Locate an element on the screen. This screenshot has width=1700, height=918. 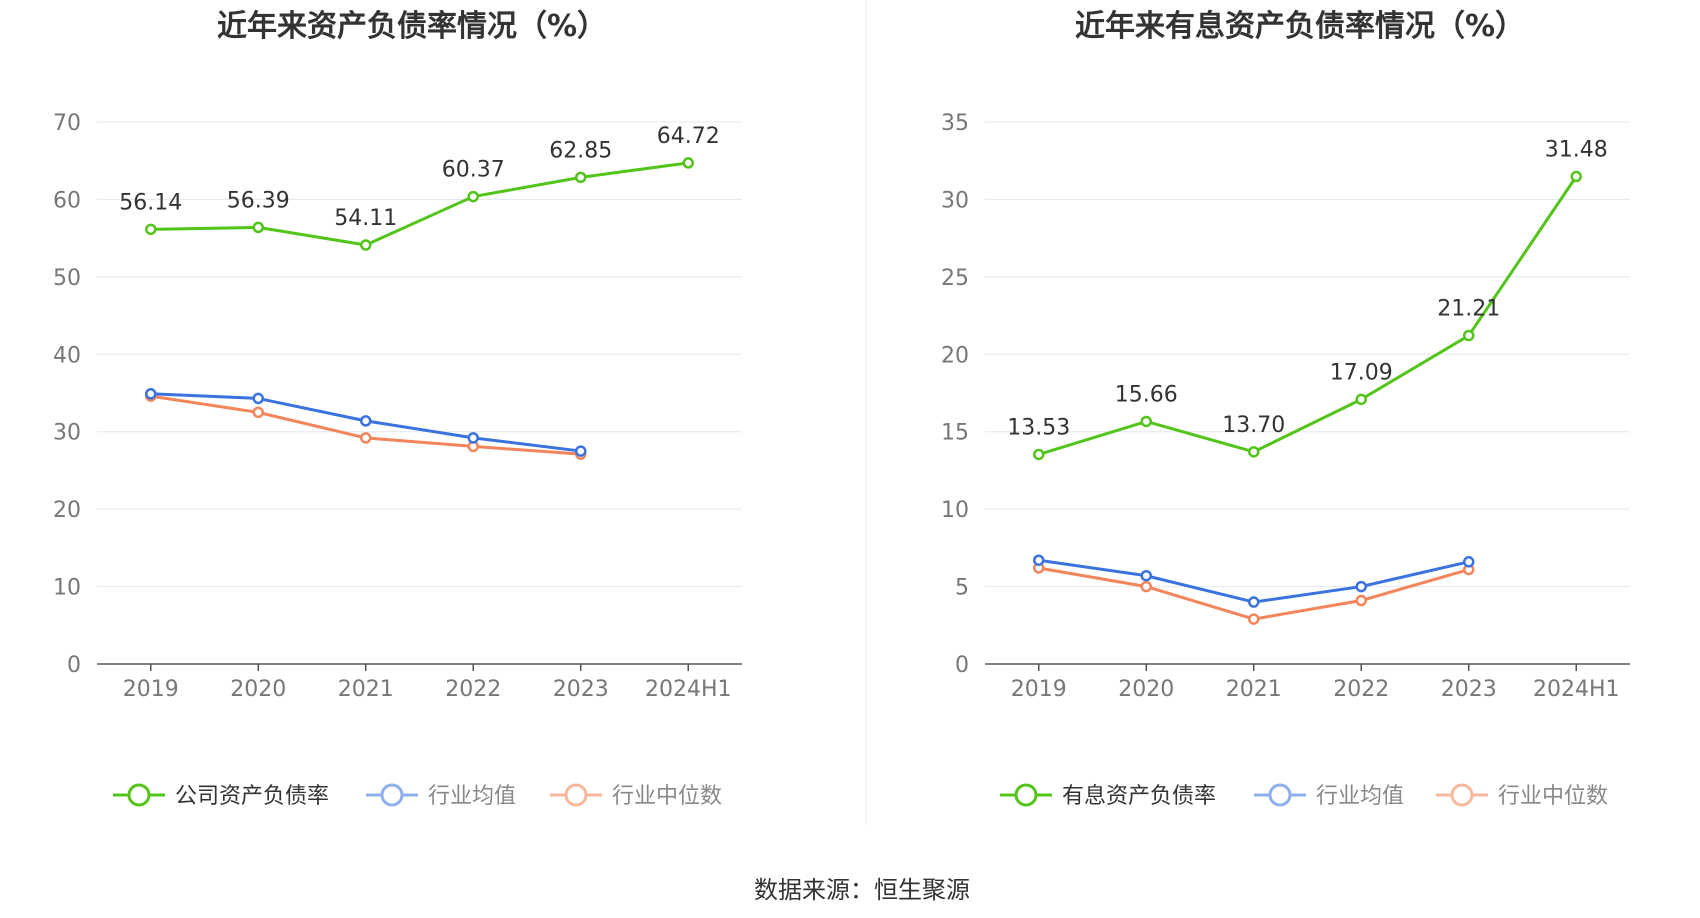
legend-label: 公司资产负债率 is located at coordinates (252, 796).